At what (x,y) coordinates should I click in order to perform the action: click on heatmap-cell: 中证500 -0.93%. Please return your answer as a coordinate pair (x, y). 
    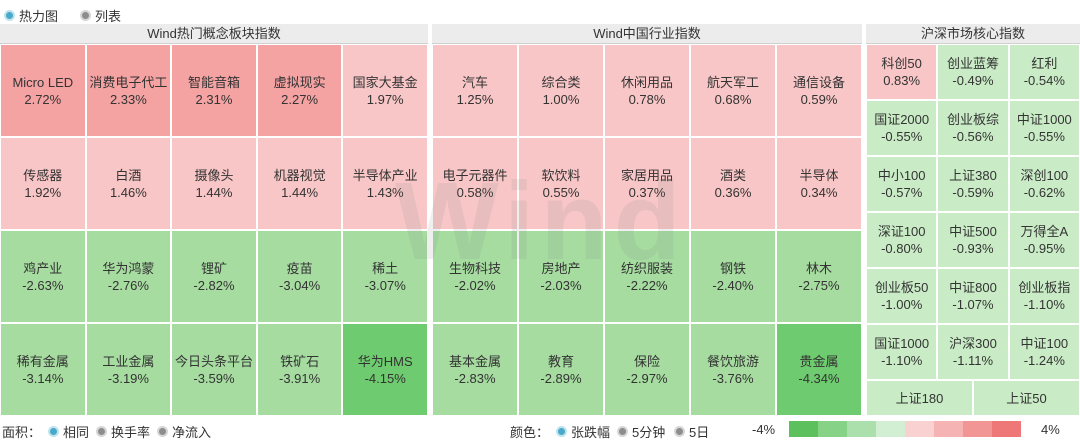
    Looking at the image, I should click on (973, 240).